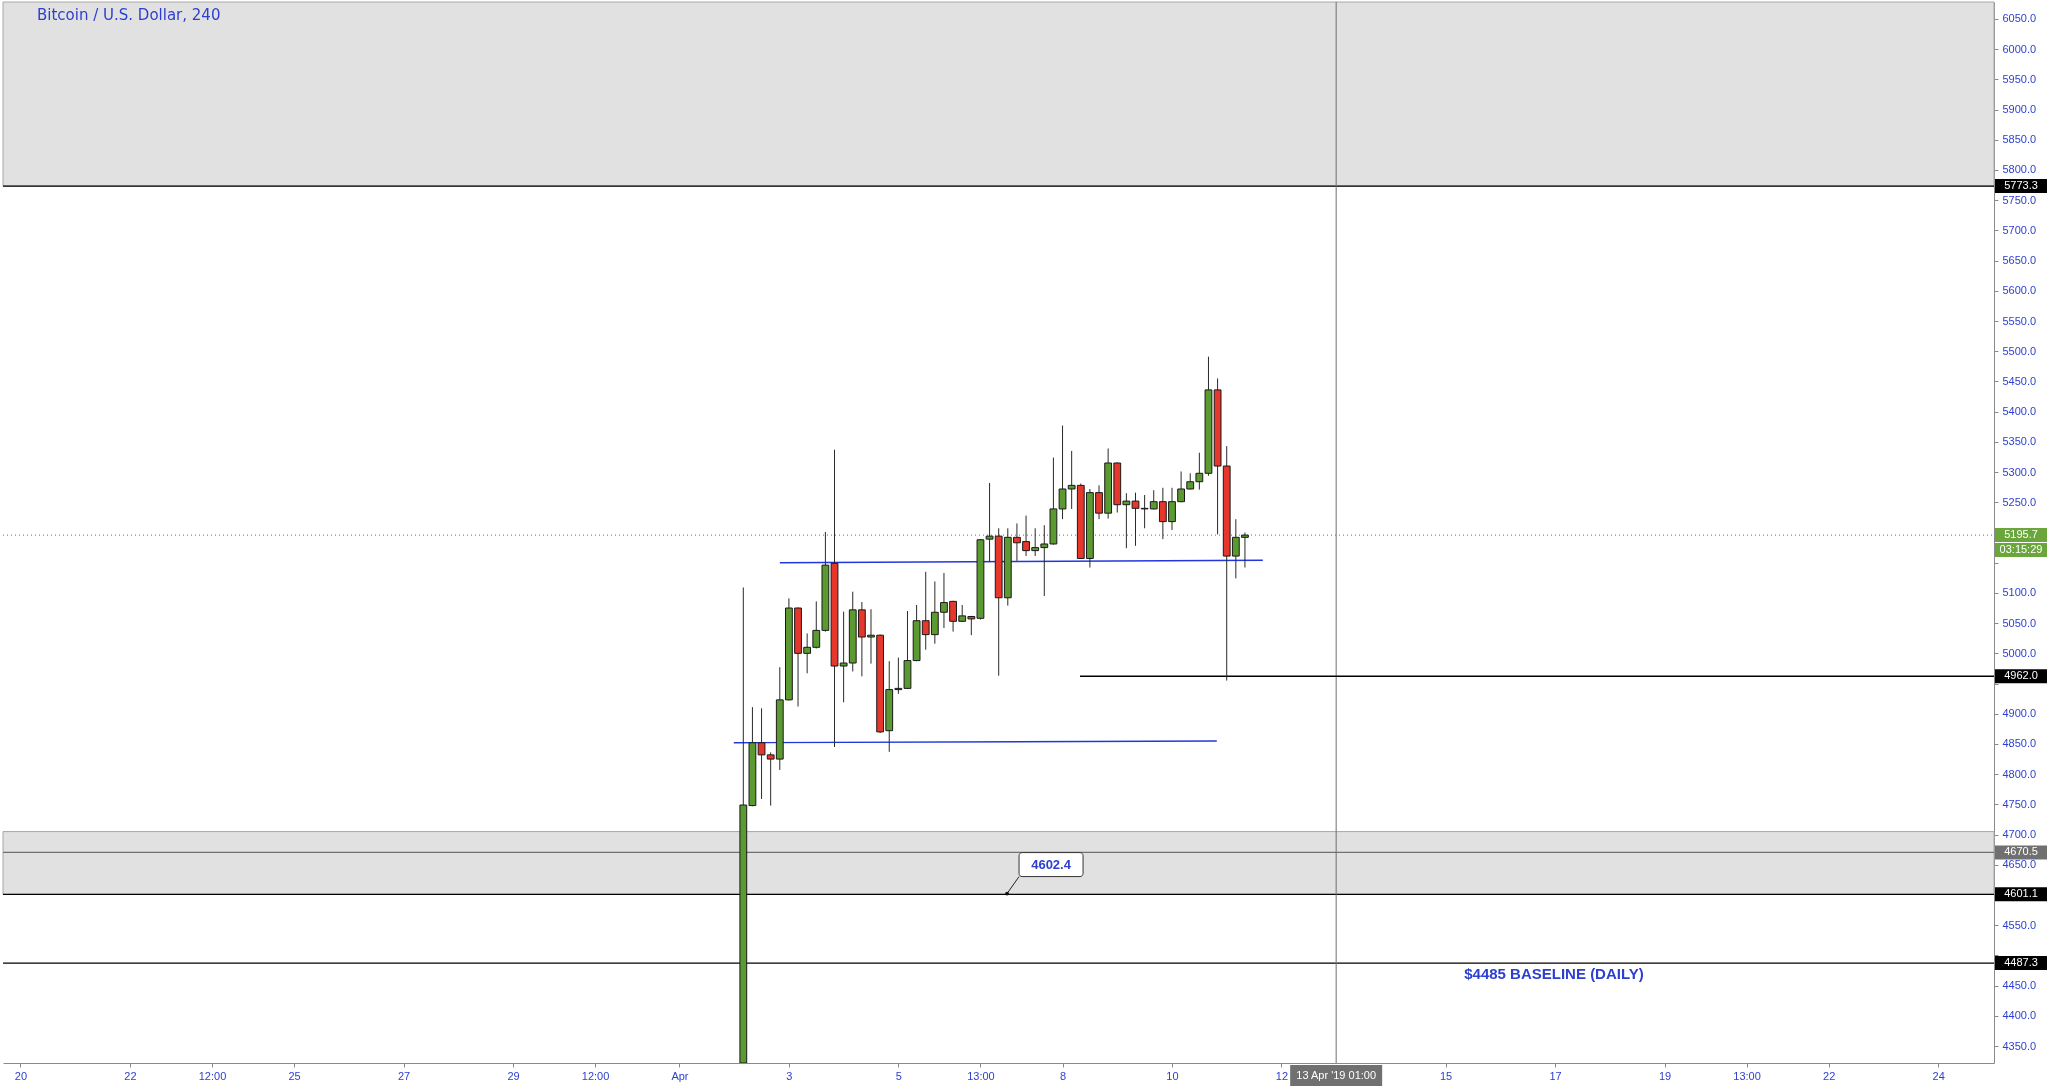 Image resolution: width=2048 pixels, height=1090 pixels. Describe the element at coordinates (2021, 549) in the screenshot. I see `text: 03:15:29` at that location.